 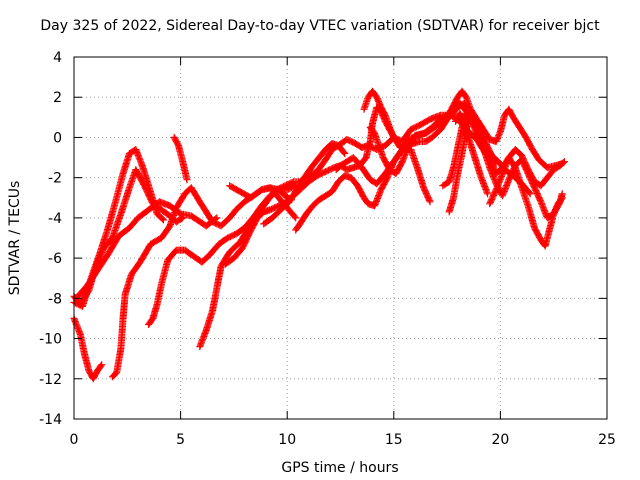 I want to click on y-tick-label: -8, so click(x=55, y=299).